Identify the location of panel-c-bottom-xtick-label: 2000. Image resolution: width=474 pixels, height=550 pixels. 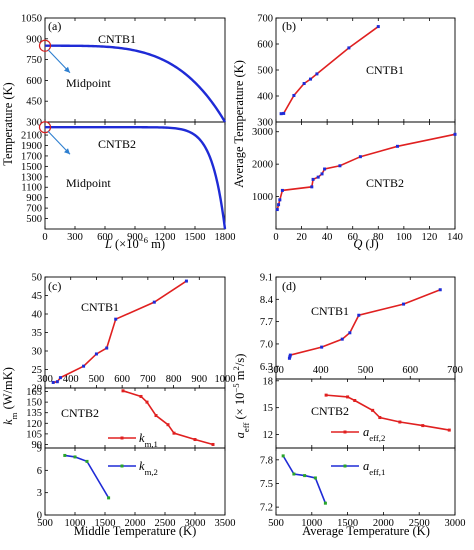
(135, 523).